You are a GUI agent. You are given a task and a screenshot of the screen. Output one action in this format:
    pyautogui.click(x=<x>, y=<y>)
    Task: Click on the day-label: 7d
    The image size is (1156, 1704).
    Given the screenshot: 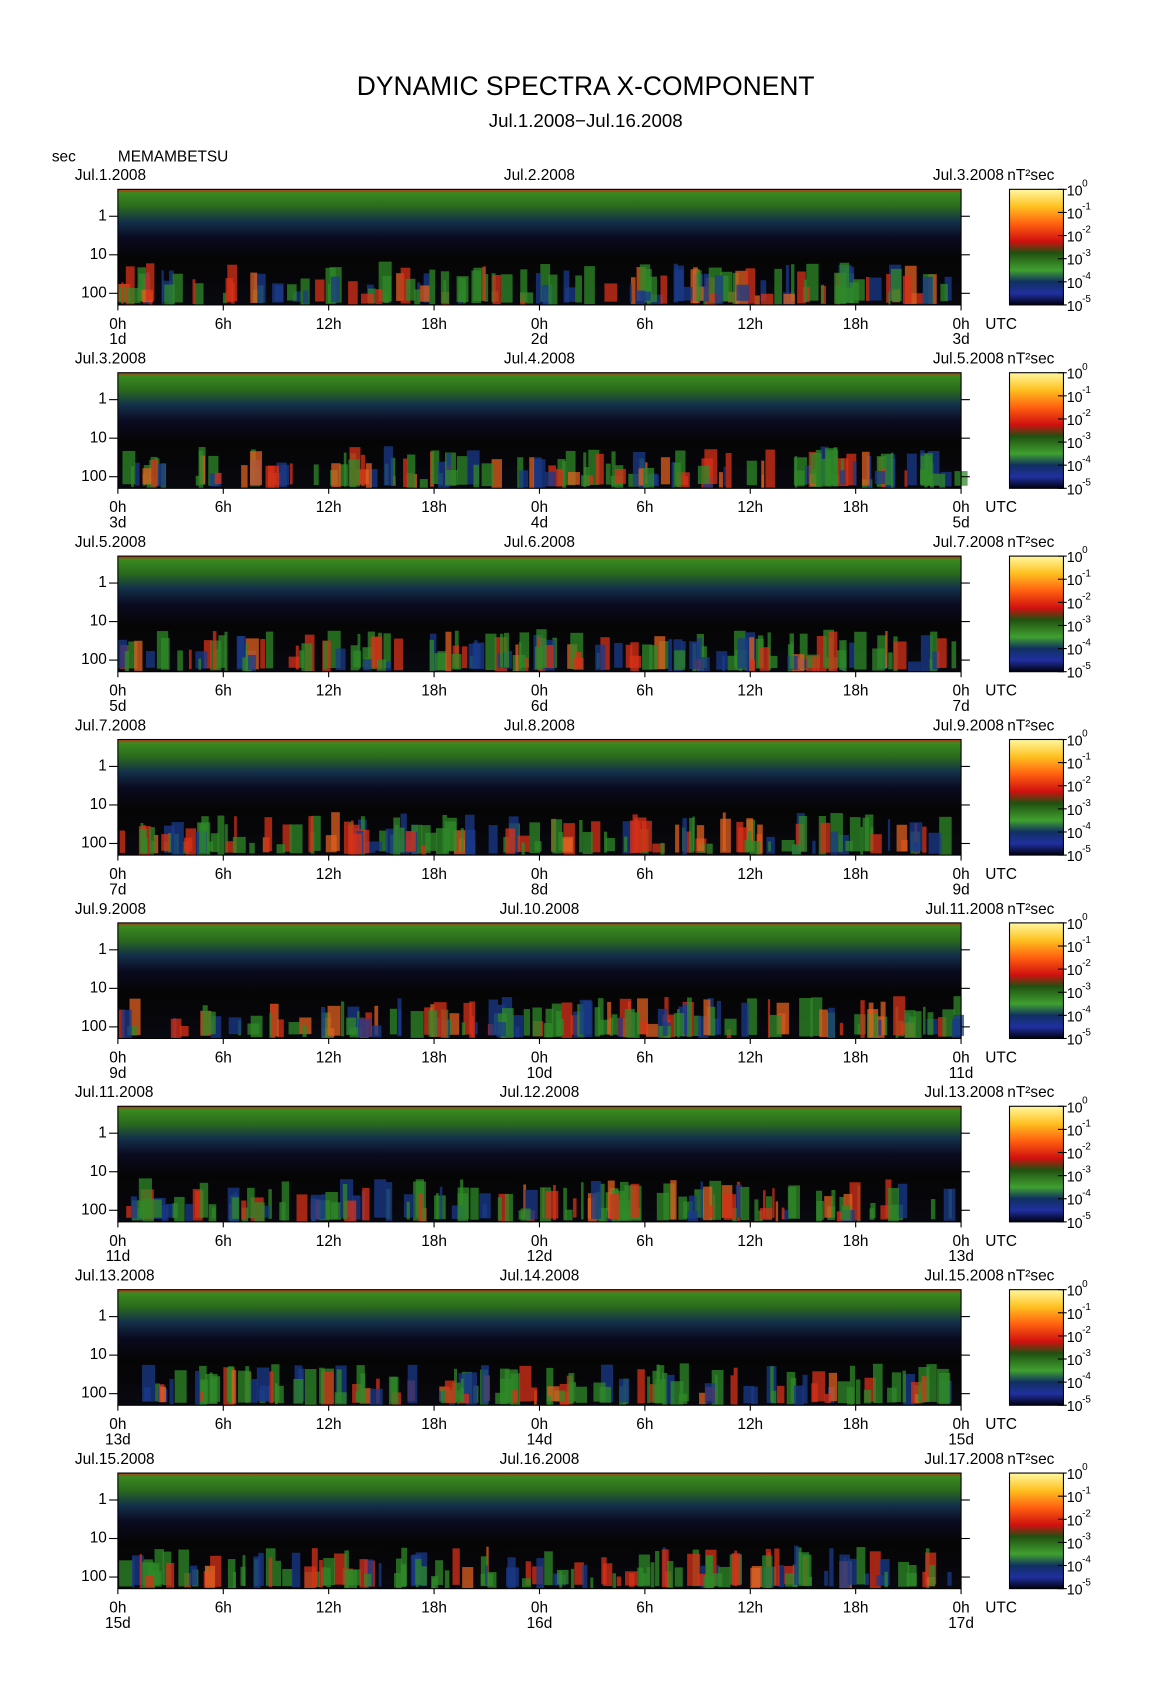 What is the action you would take?
    pyautogui.click(x=960, y=706)
    